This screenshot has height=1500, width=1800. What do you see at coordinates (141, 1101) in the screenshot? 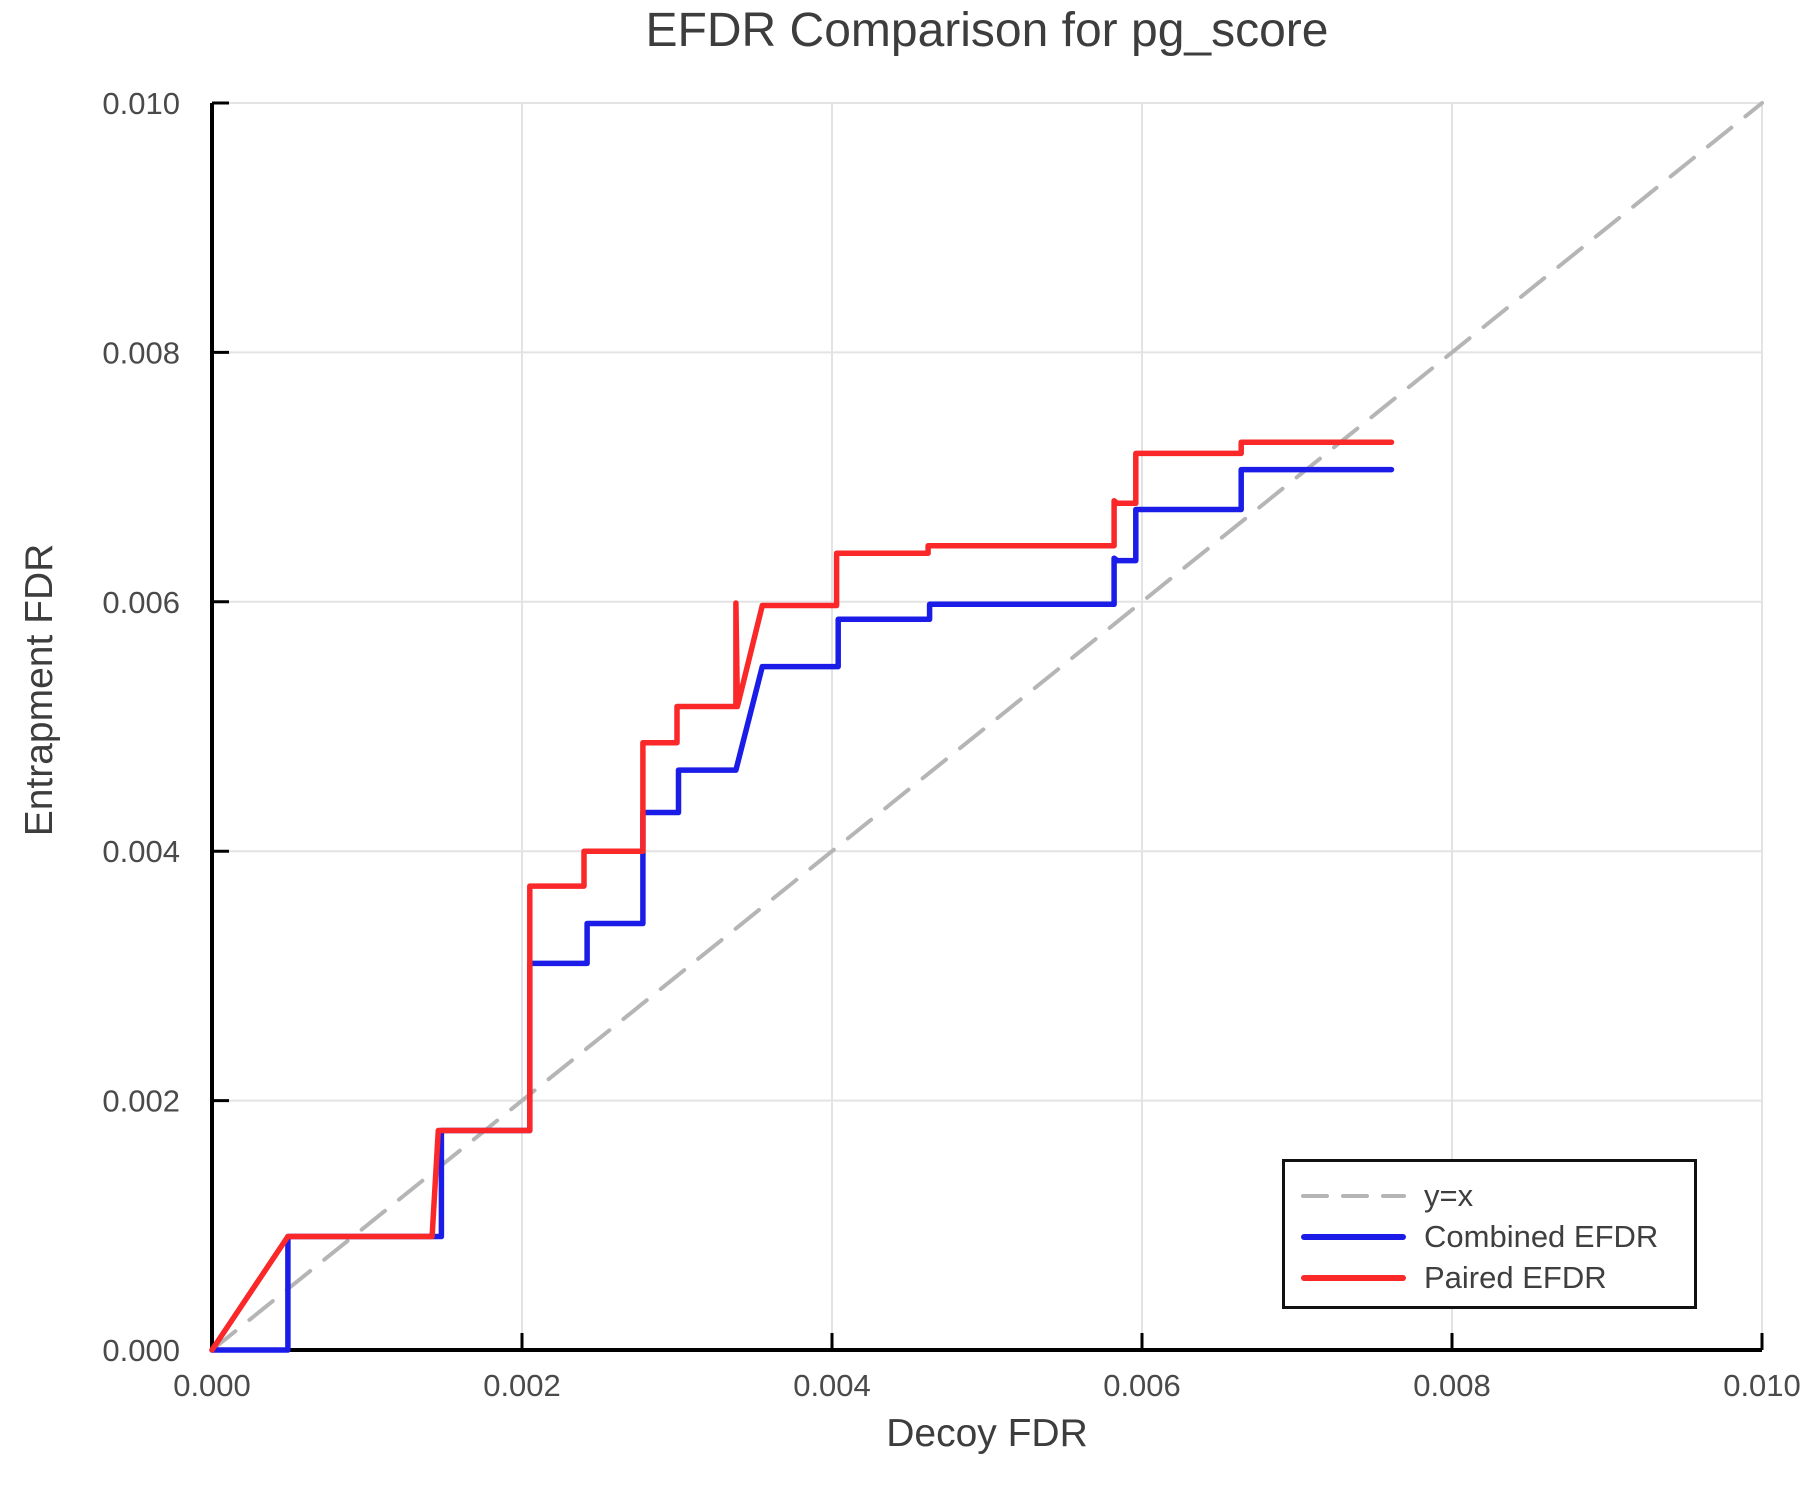
I see `y-tick-label: 0.002` at bounding box center [141, 1101].